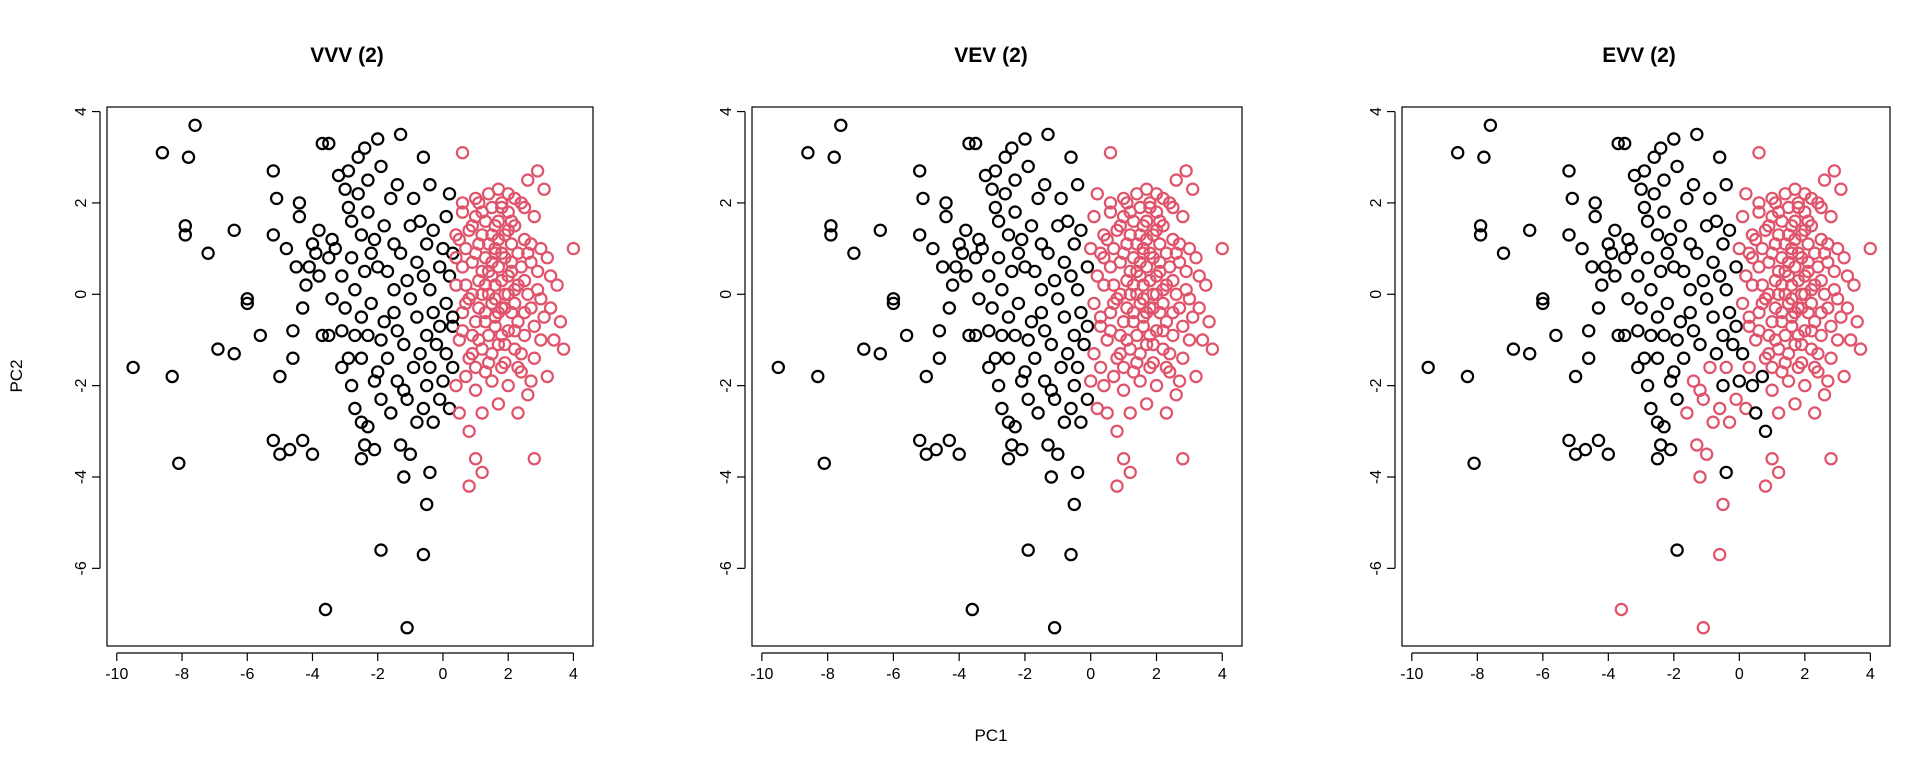  What do you see at coordinates (81, 202) in the screenshot?
I see `y-tick-label: 2` at bounding box center [81, 202].